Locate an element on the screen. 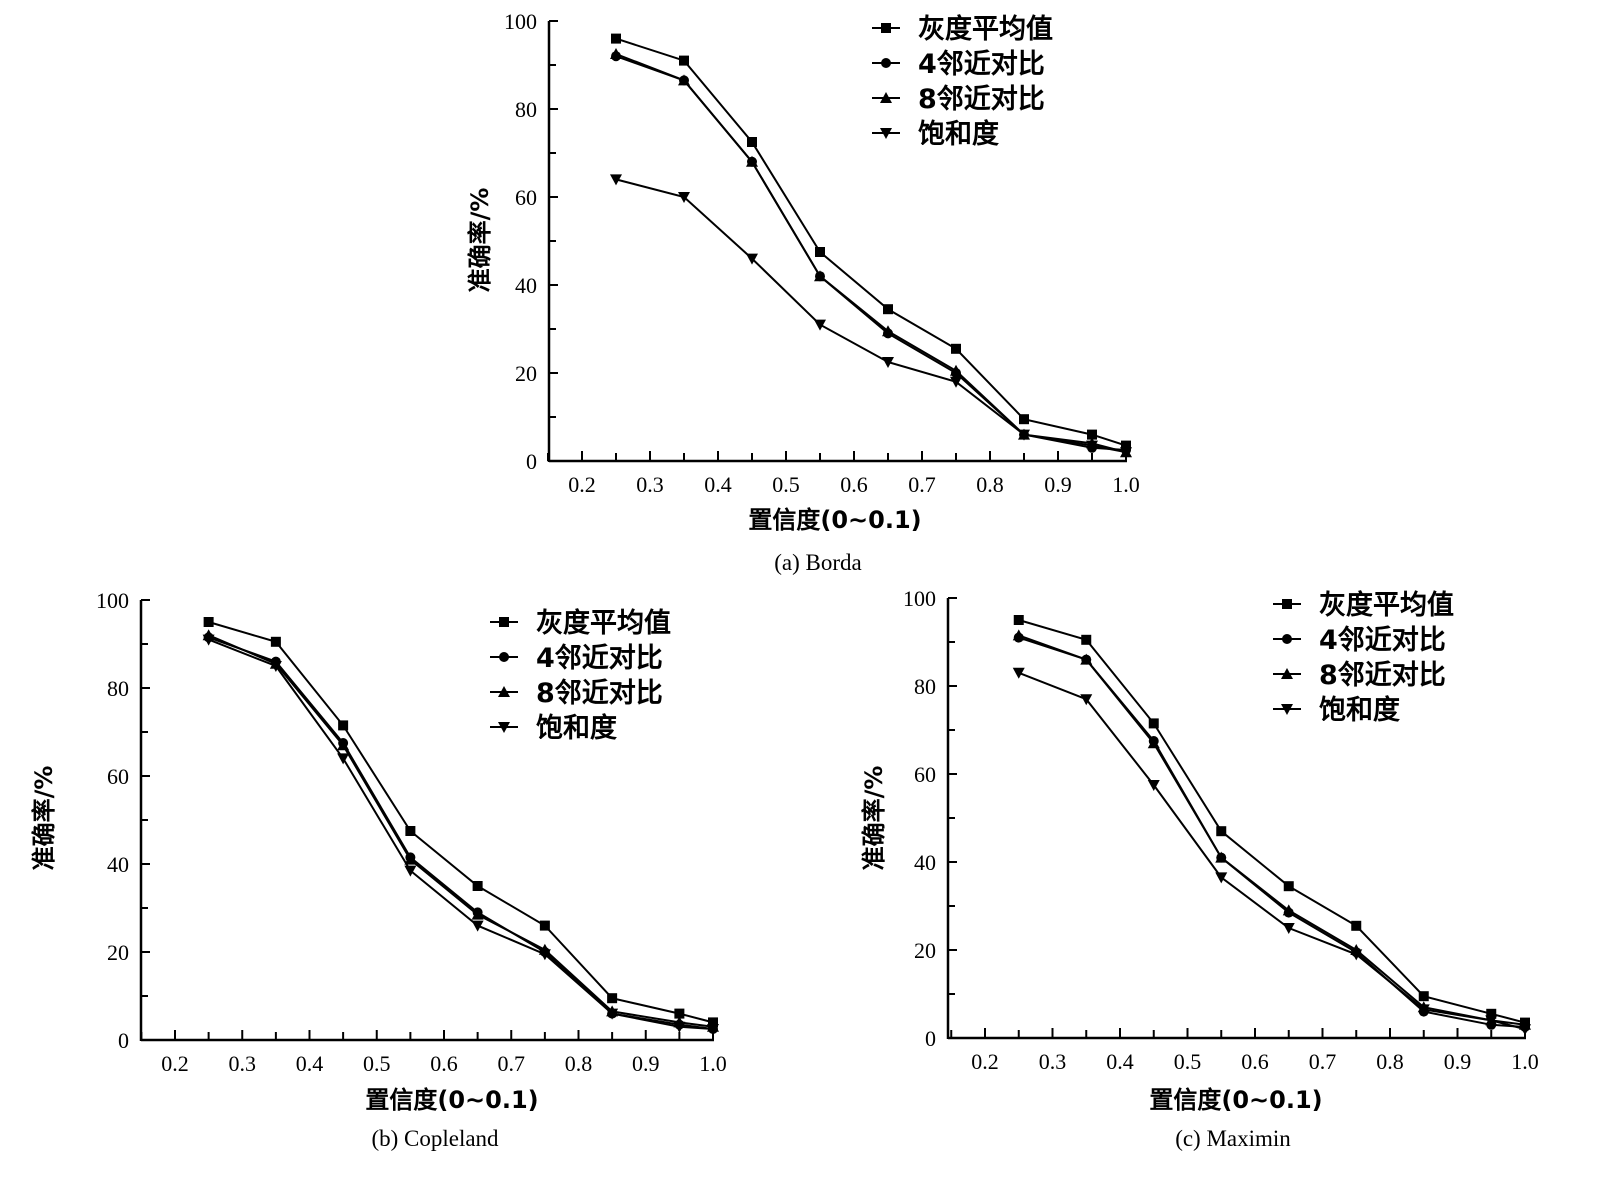 Image resolution: width=1600 pixels, height=1190 pixels. legend-marker-triangle-down is located at coordinates (504, 727).